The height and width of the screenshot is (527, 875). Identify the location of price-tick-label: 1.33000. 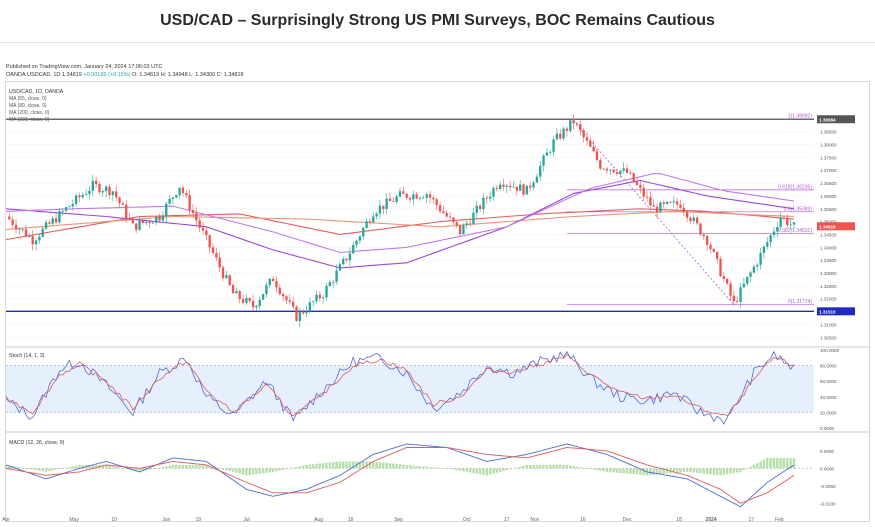
(828, 273).